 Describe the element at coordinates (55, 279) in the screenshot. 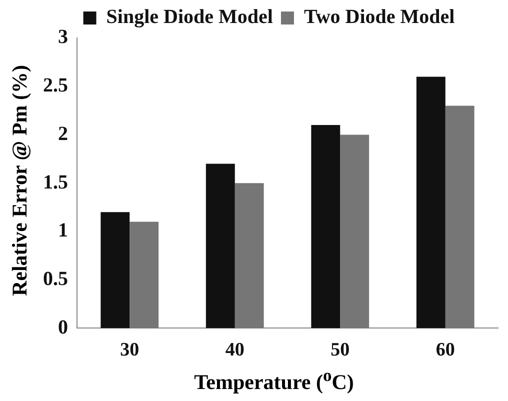

I see `y-tick-label: 0.5` at that location.